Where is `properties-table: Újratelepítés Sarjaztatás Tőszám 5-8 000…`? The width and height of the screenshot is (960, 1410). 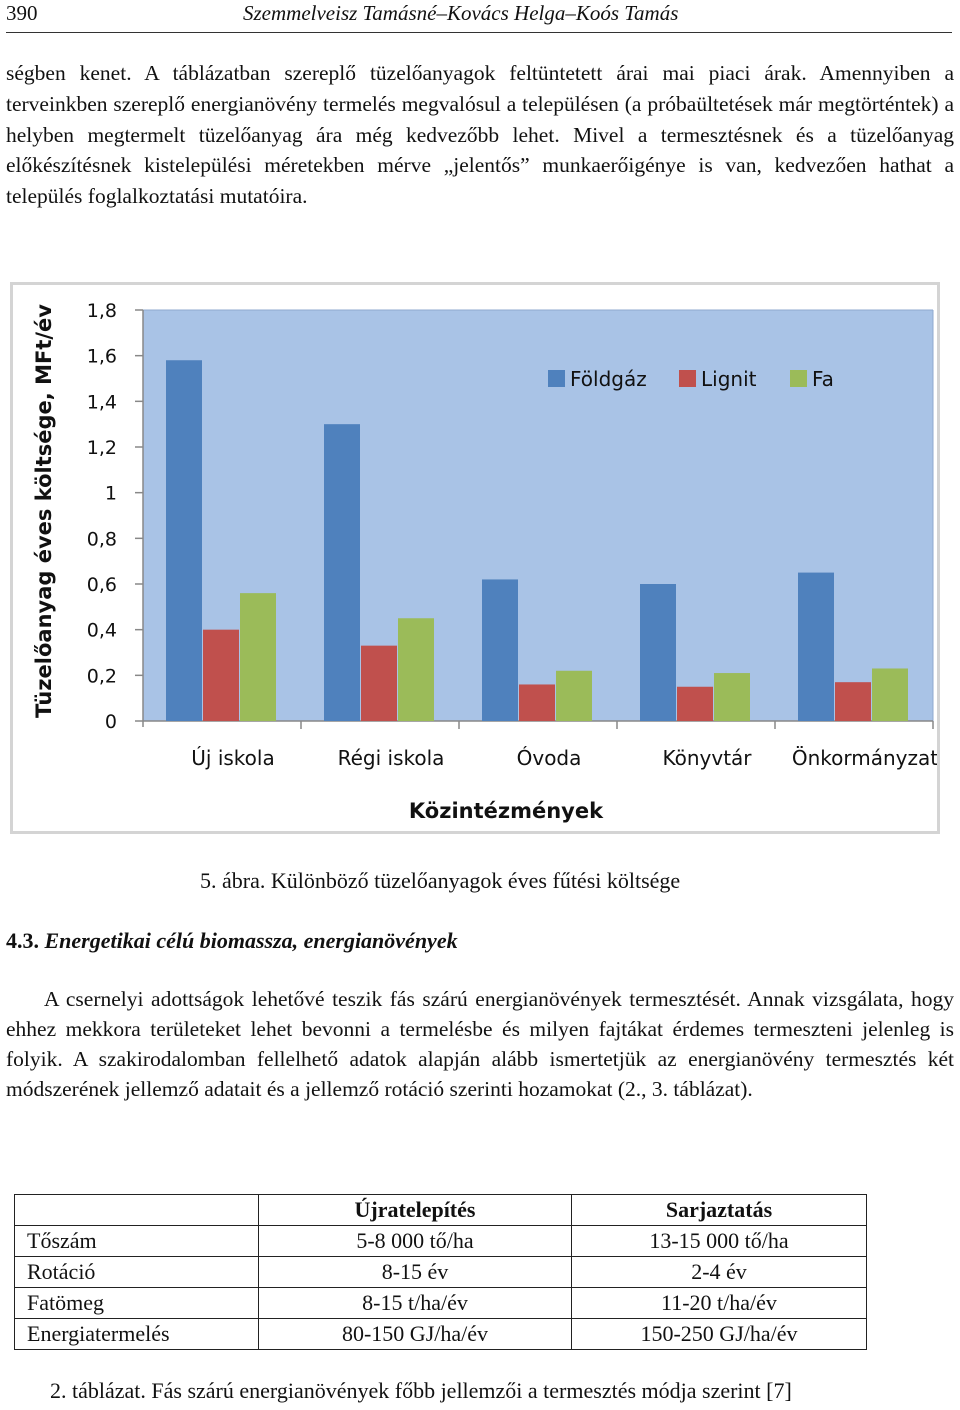
properties-table: Újratelepítés Sarjaztatás Tőszám 5-8 000… is located at coordinates (440, 1272).